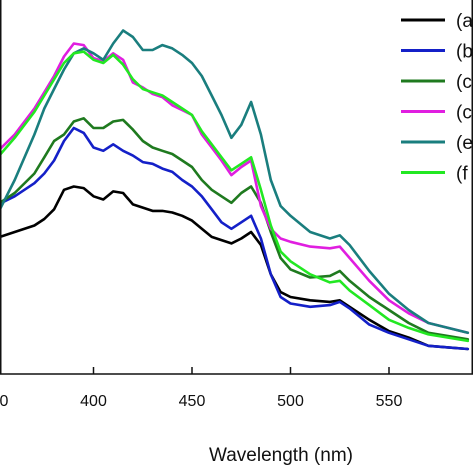 Image resolution: width=474 pixels, height=474 pixels. I want to click on x-tick-label: 550, so click(389, 401).